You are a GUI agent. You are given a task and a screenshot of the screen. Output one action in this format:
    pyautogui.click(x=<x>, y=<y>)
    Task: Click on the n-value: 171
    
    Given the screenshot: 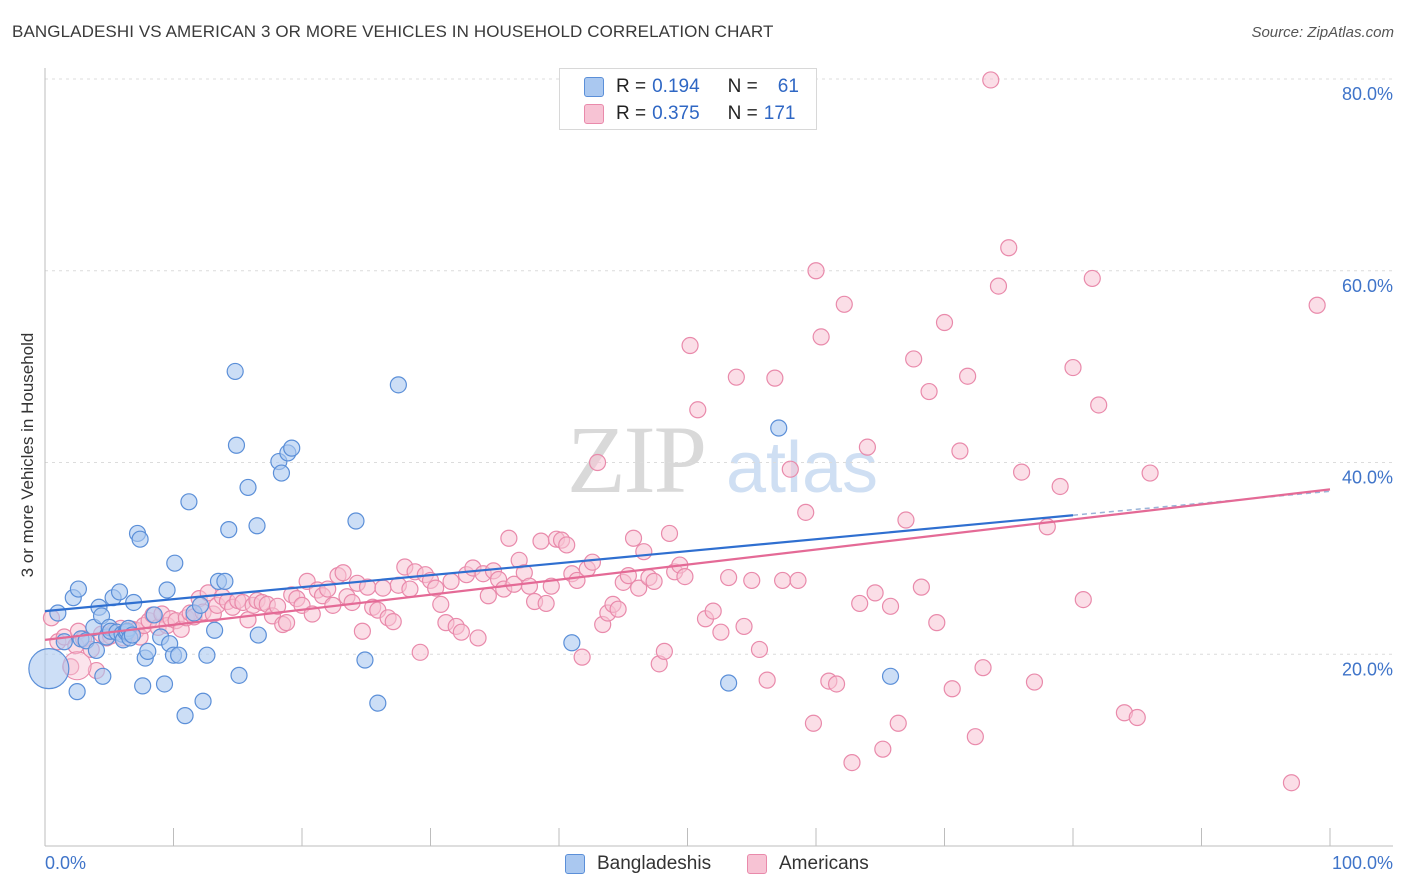 What is the action you would take?
    pyautogui.click(x=779, y=113)
    